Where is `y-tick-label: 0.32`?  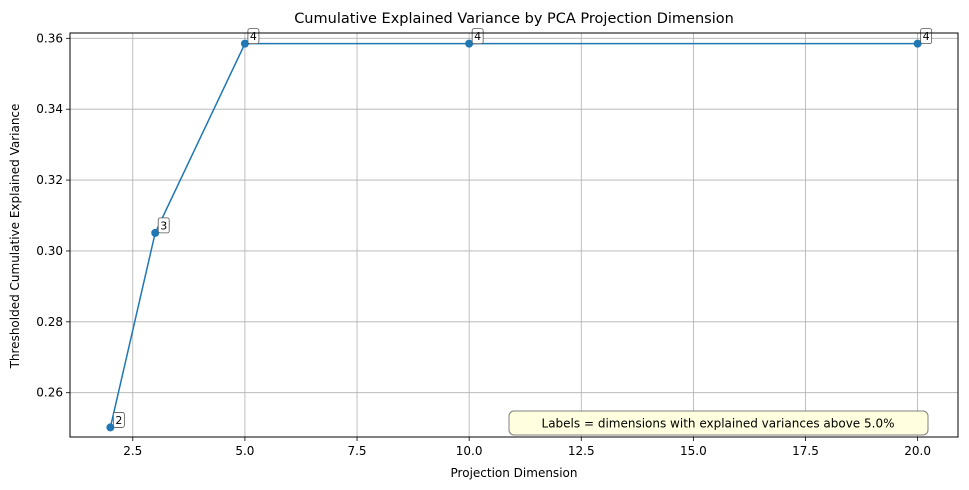 y-tick-label: 0.32 is located at coordinates (49, 180).